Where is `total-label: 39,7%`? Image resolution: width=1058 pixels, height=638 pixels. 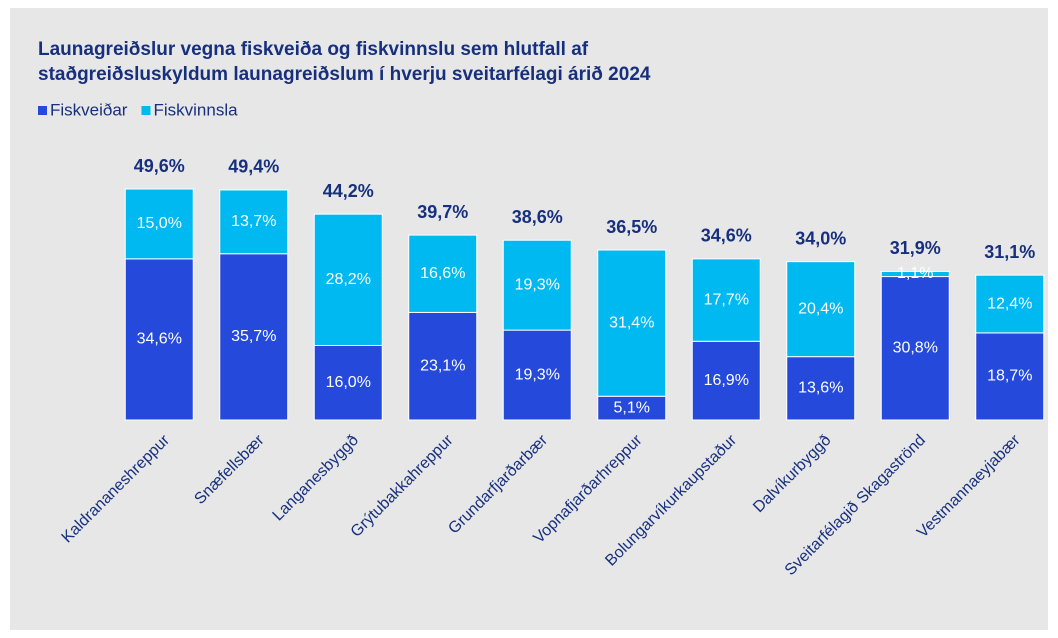 total-label: 39,7% is located at coordinates (442, 212).